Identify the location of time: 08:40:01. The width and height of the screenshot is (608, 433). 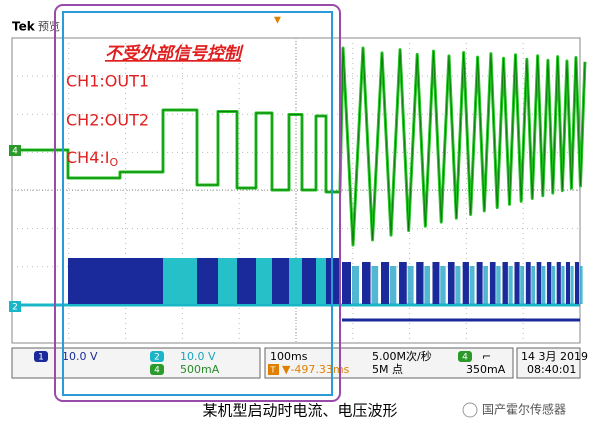
(551, 369).